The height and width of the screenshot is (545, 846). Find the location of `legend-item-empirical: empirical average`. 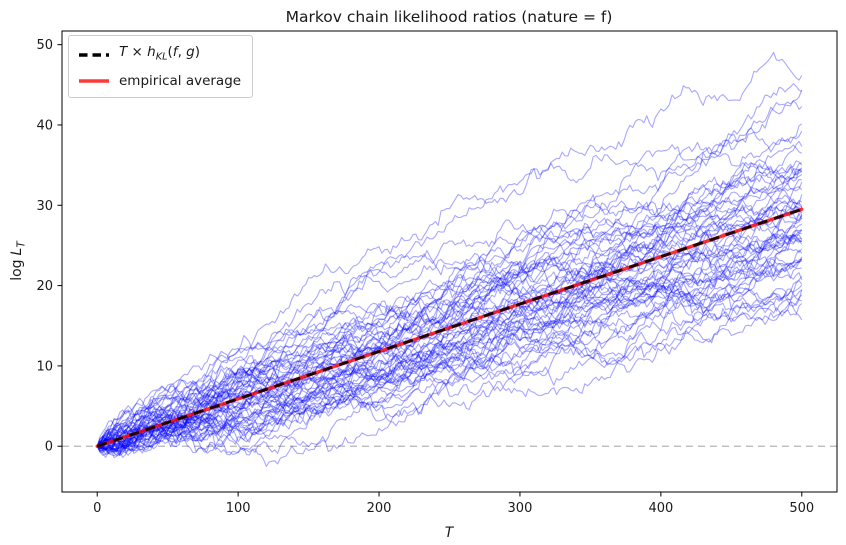

legend-item-empirical: empirical average is located at coordinates (159, 81).